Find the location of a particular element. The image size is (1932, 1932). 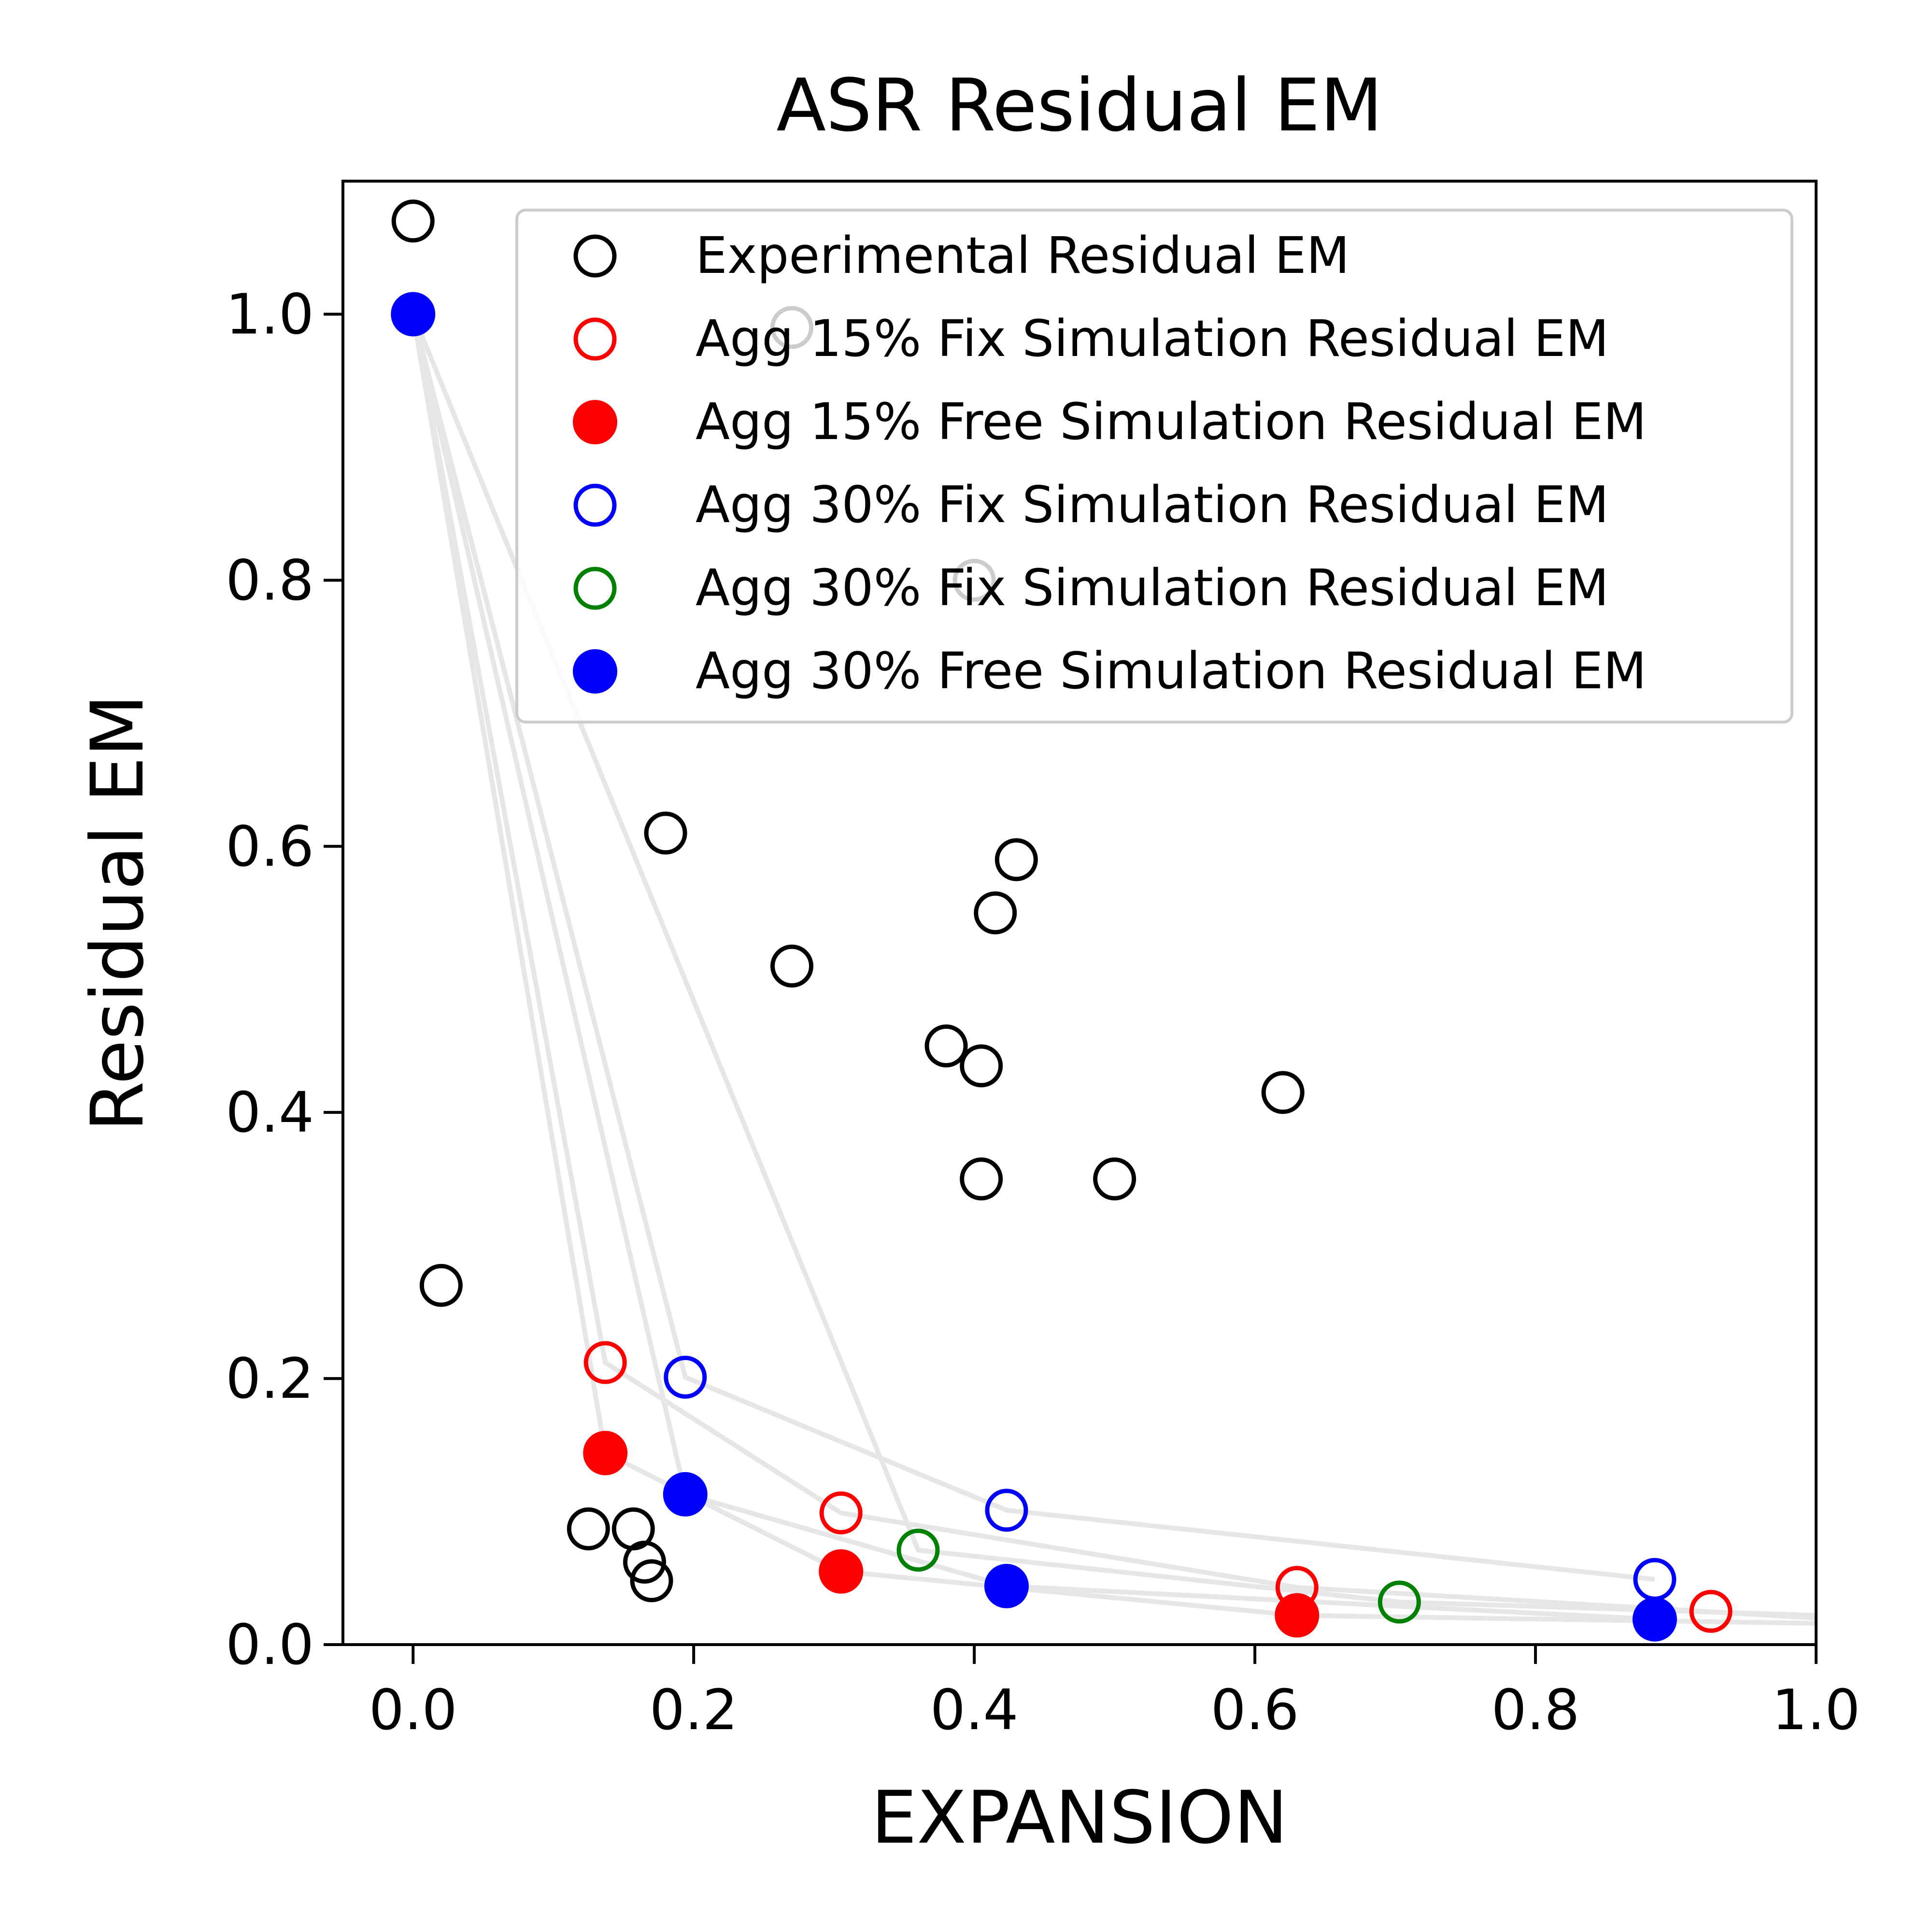

series-3-points is located at coordinates (951, 1534).